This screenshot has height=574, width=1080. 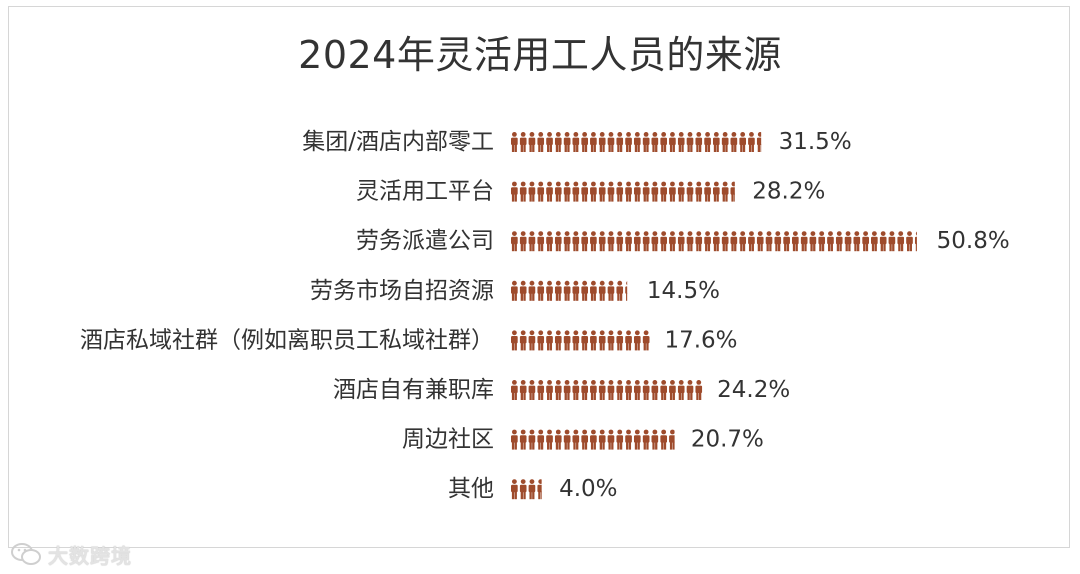 I want to click on value-label: 24.2%, so click(x=753, y=390).